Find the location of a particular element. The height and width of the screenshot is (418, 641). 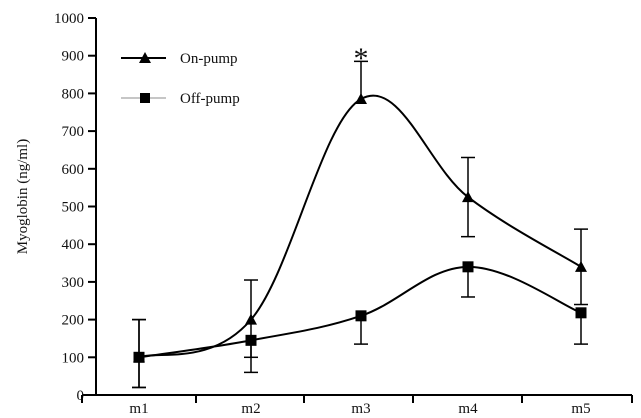

legend-item-off-pump: Off-pump is located at coordinates (180, 99).